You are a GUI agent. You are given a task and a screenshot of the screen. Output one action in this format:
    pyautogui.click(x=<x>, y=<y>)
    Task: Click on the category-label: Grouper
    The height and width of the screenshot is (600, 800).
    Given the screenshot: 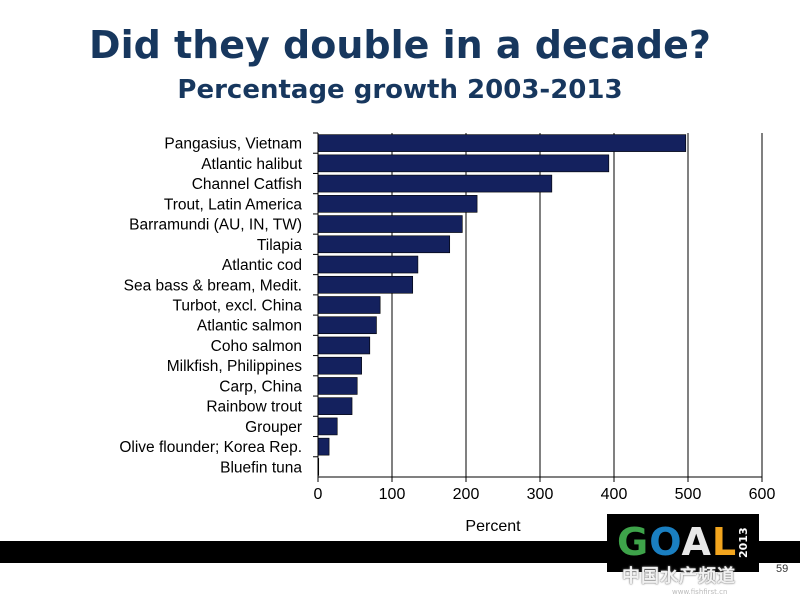 What is the action you would take?
    pyautogui.click(x=273, y=427)
    